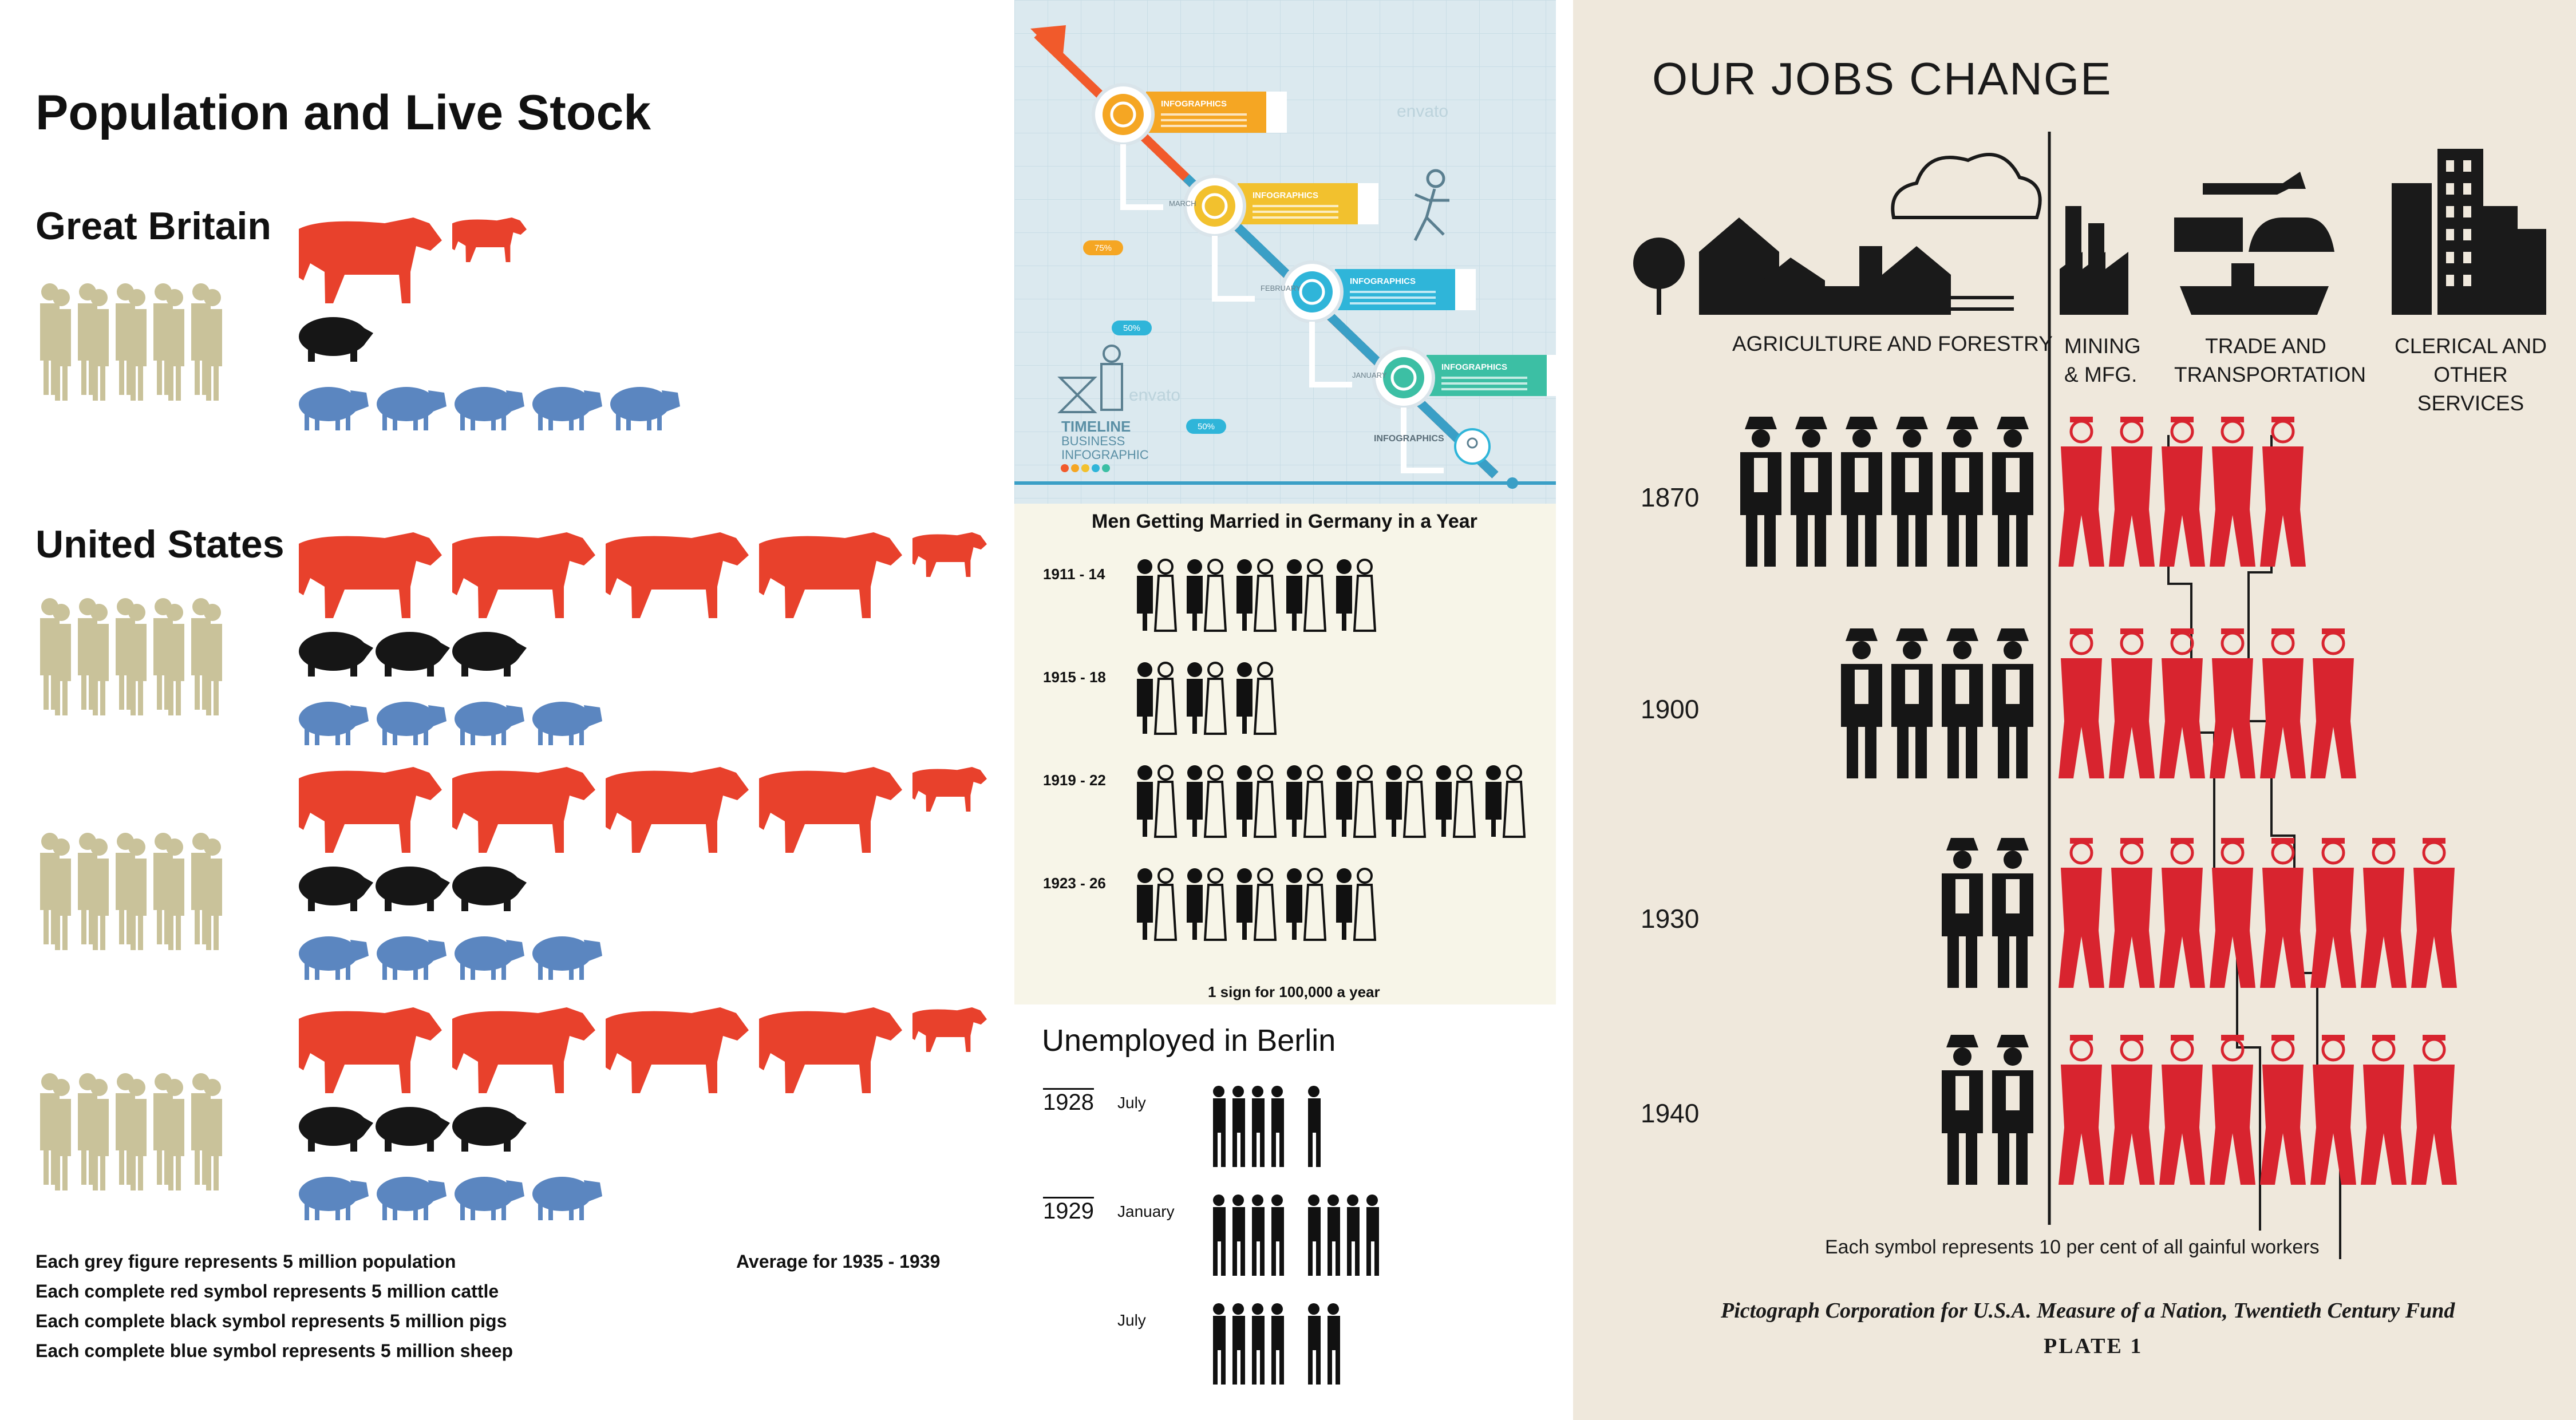 The image size is (2576, 1420). I want to click on jobs-row-1900, so click(2098, 703).